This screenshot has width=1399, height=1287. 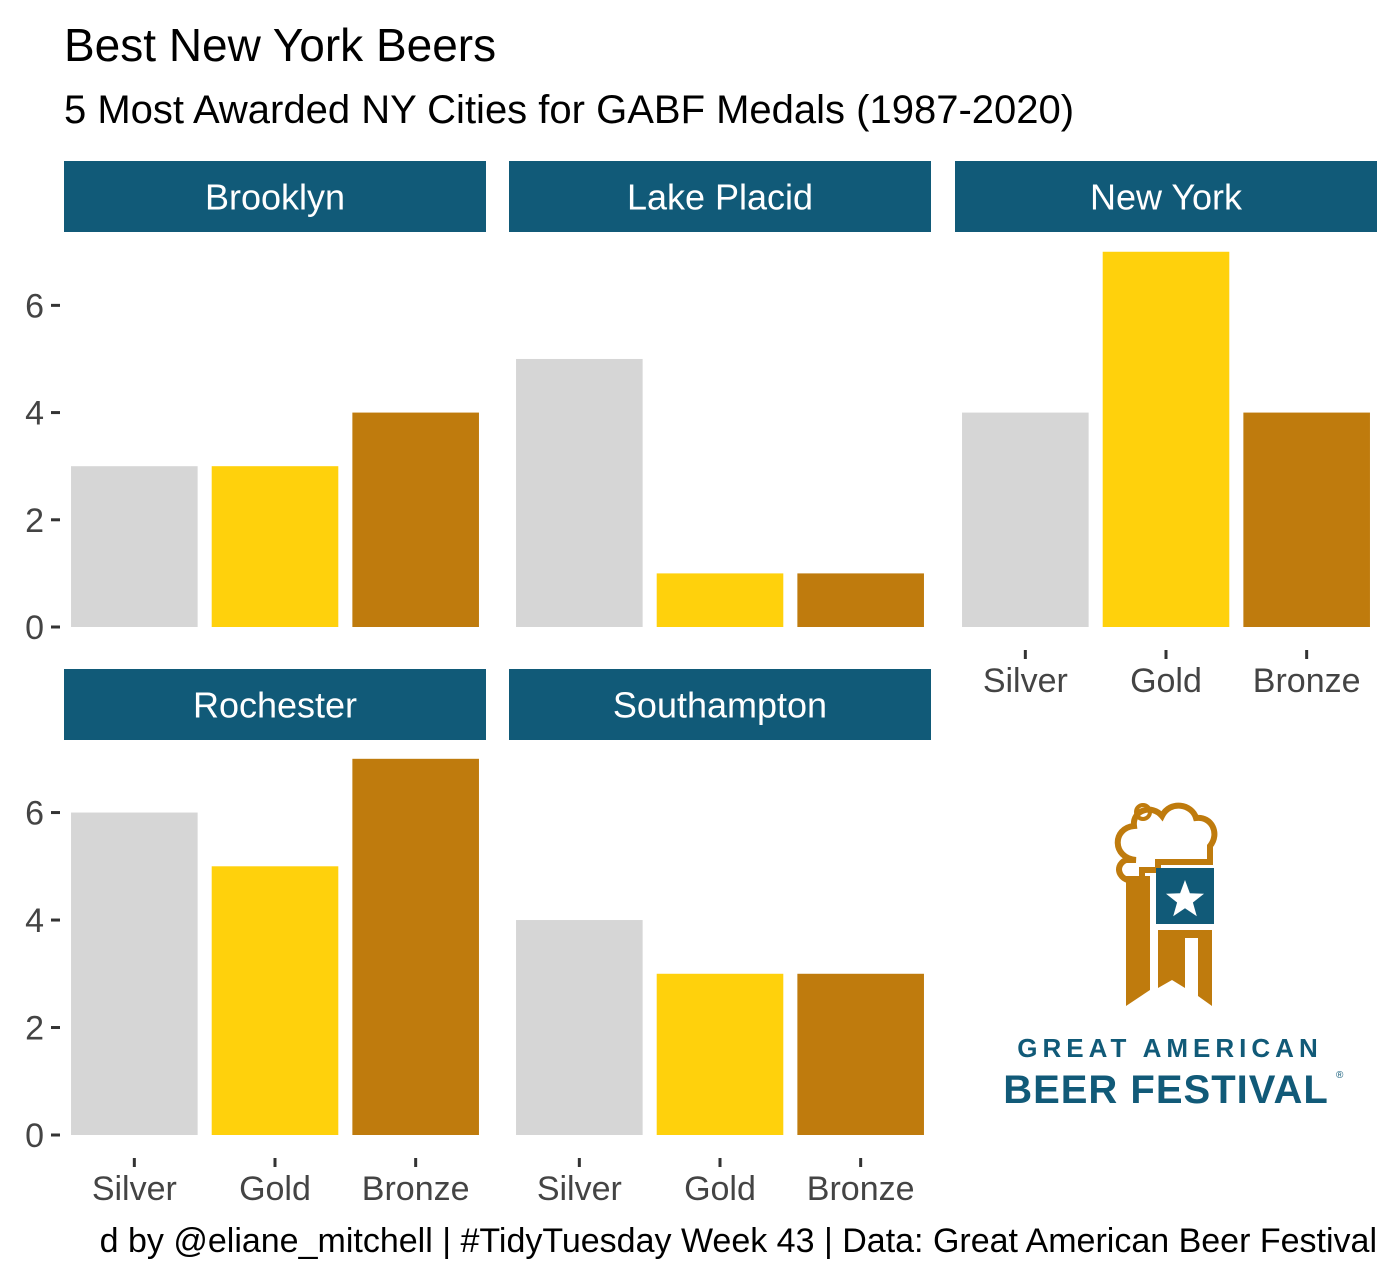 I want to click on facet-strip-lake-placid, so click(x=720, y=196).